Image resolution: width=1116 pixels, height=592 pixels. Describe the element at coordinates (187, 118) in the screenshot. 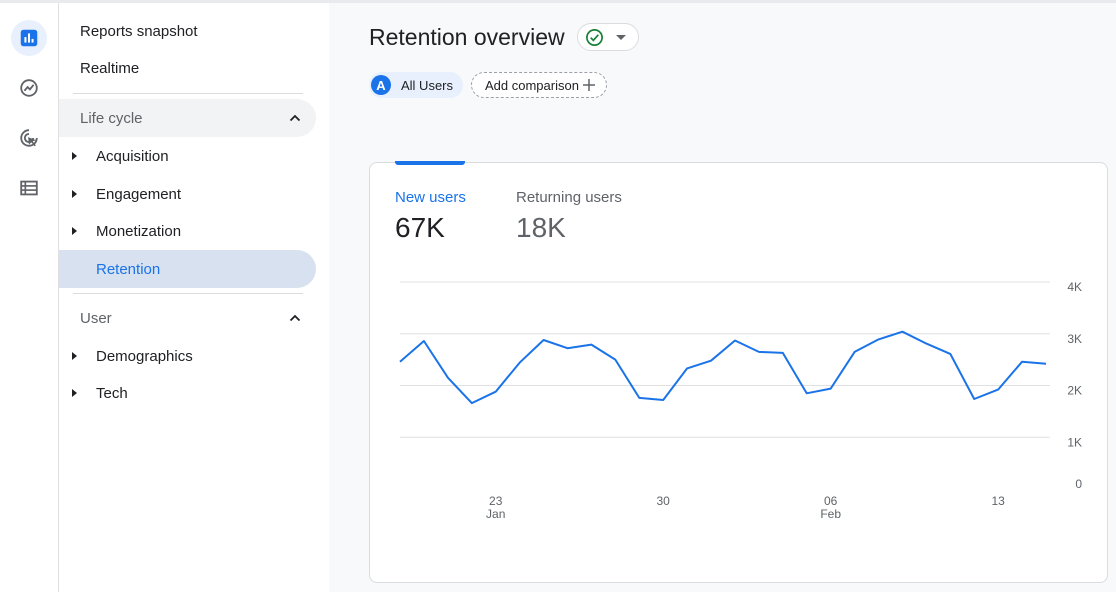

I see `section-life-cycle: Life cycle` at that location.